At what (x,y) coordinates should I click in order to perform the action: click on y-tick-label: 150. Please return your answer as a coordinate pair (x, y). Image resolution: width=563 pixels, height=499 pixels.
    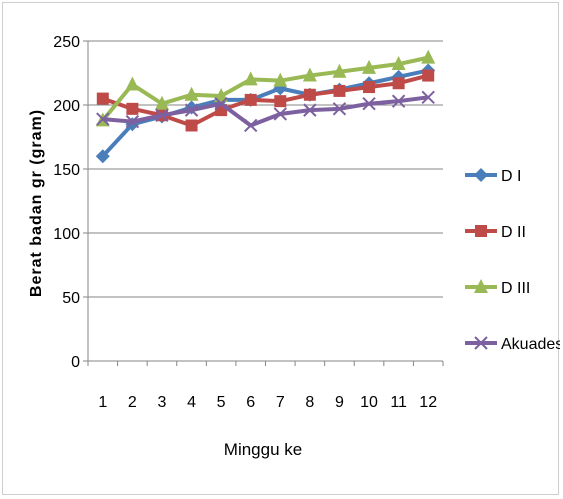
    Looking at the image, I should click on (66, 170).